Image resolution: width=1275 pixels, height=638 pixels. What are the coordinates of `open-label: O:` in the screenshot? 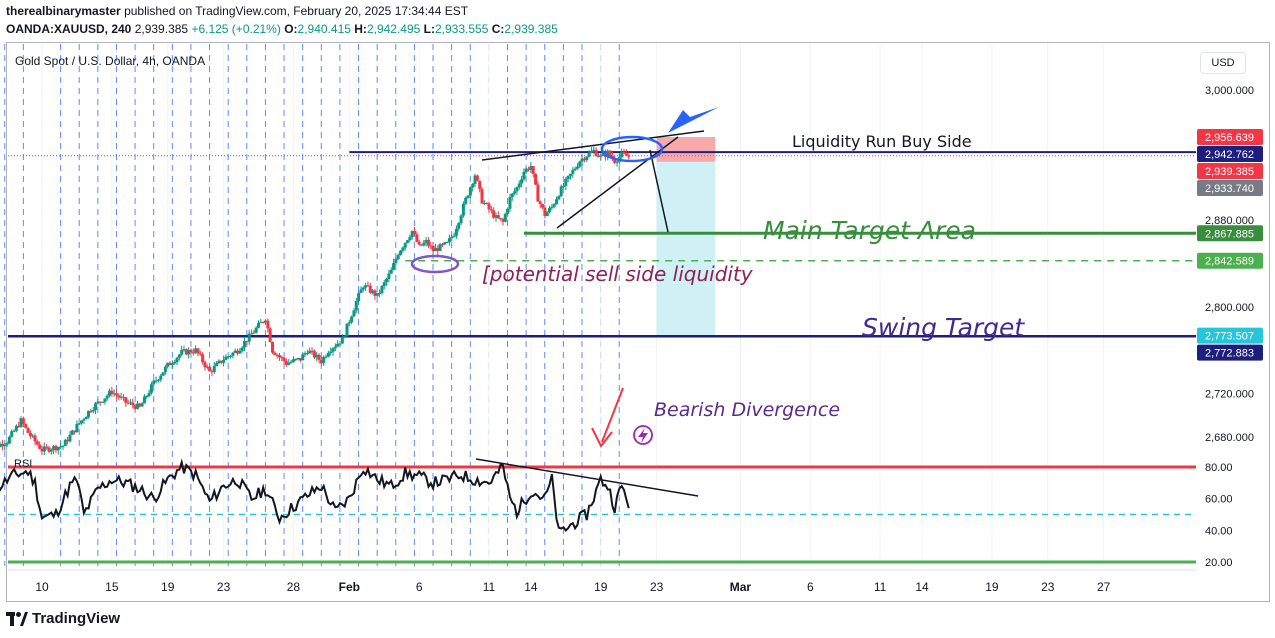 It's located at (291, 29).